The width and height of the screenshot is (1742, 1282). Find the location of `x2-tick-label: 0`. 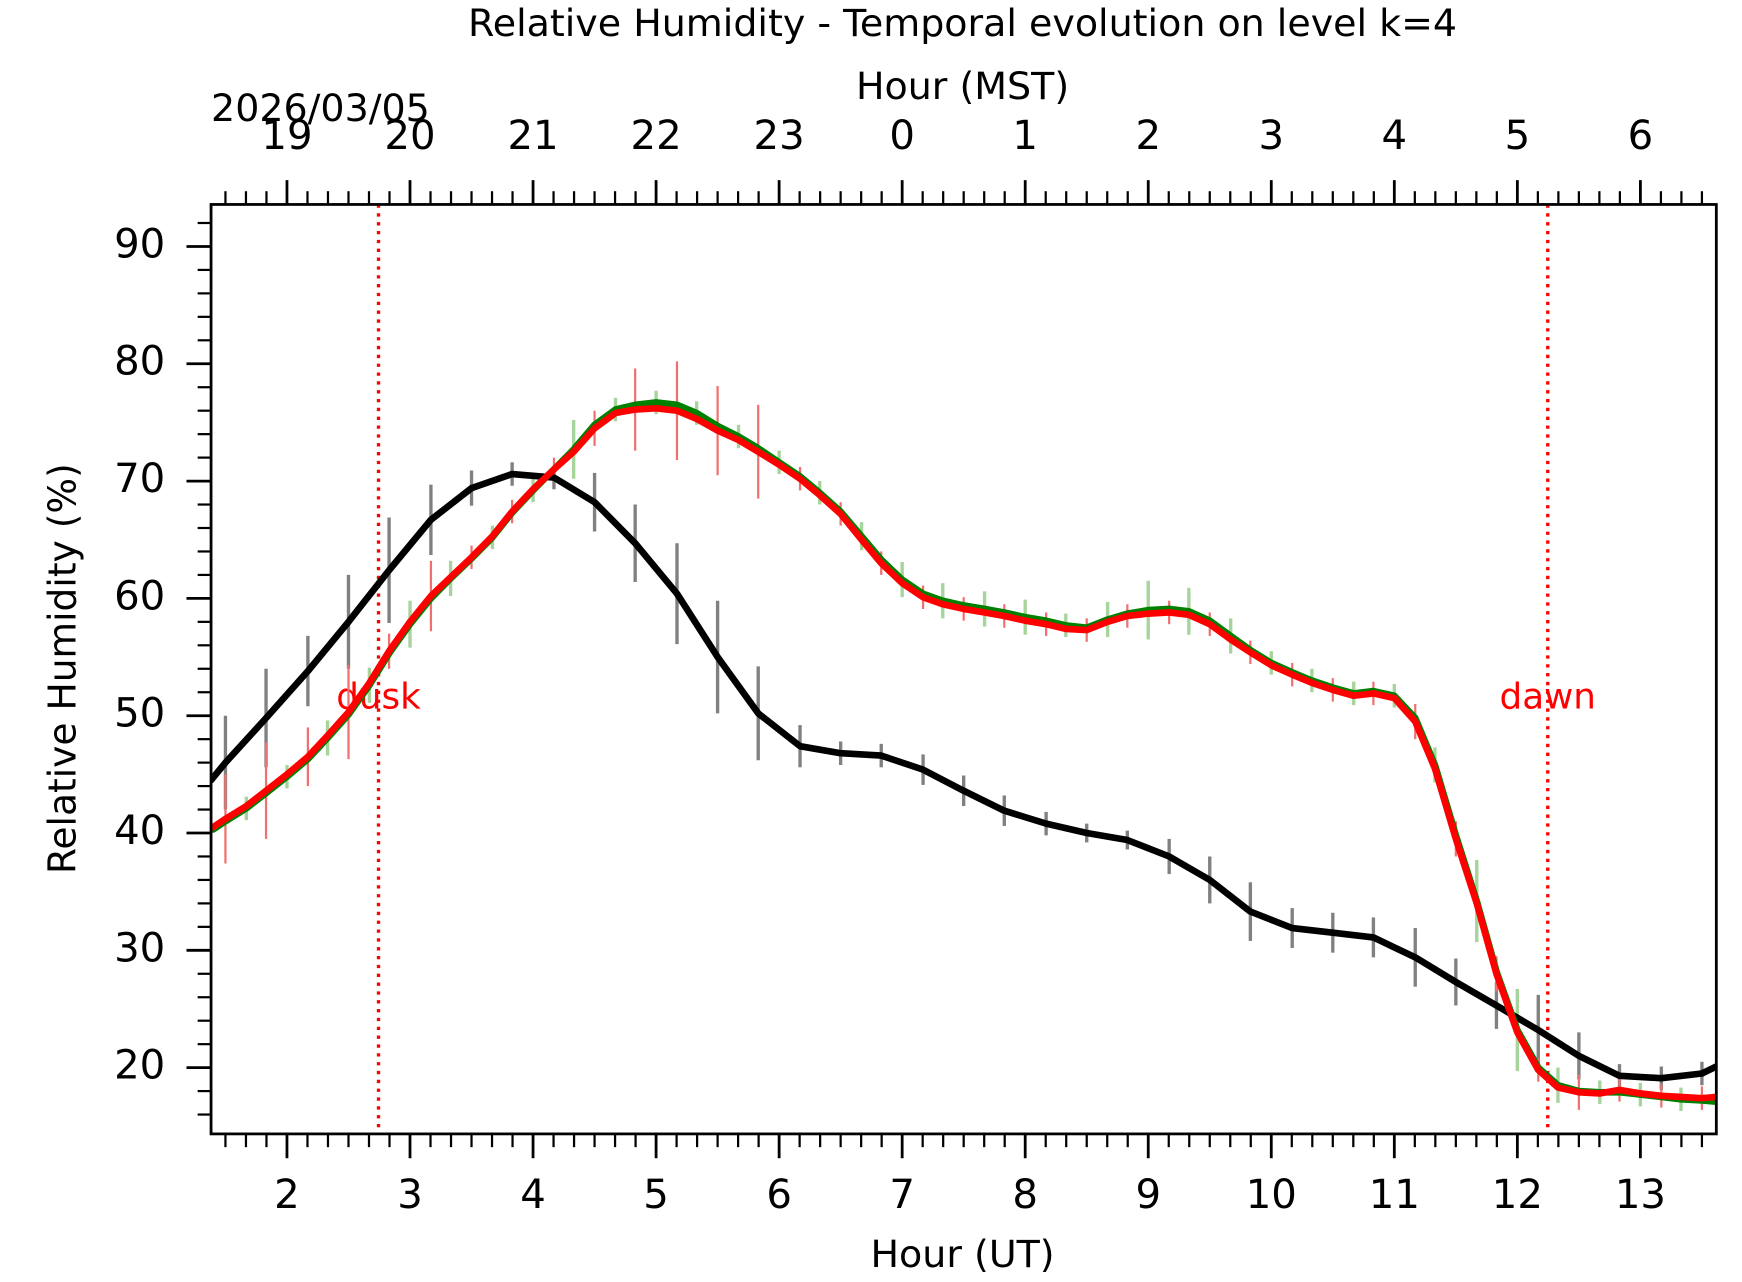

x2-tick-label: 0 is located at coordinates (902, 136).